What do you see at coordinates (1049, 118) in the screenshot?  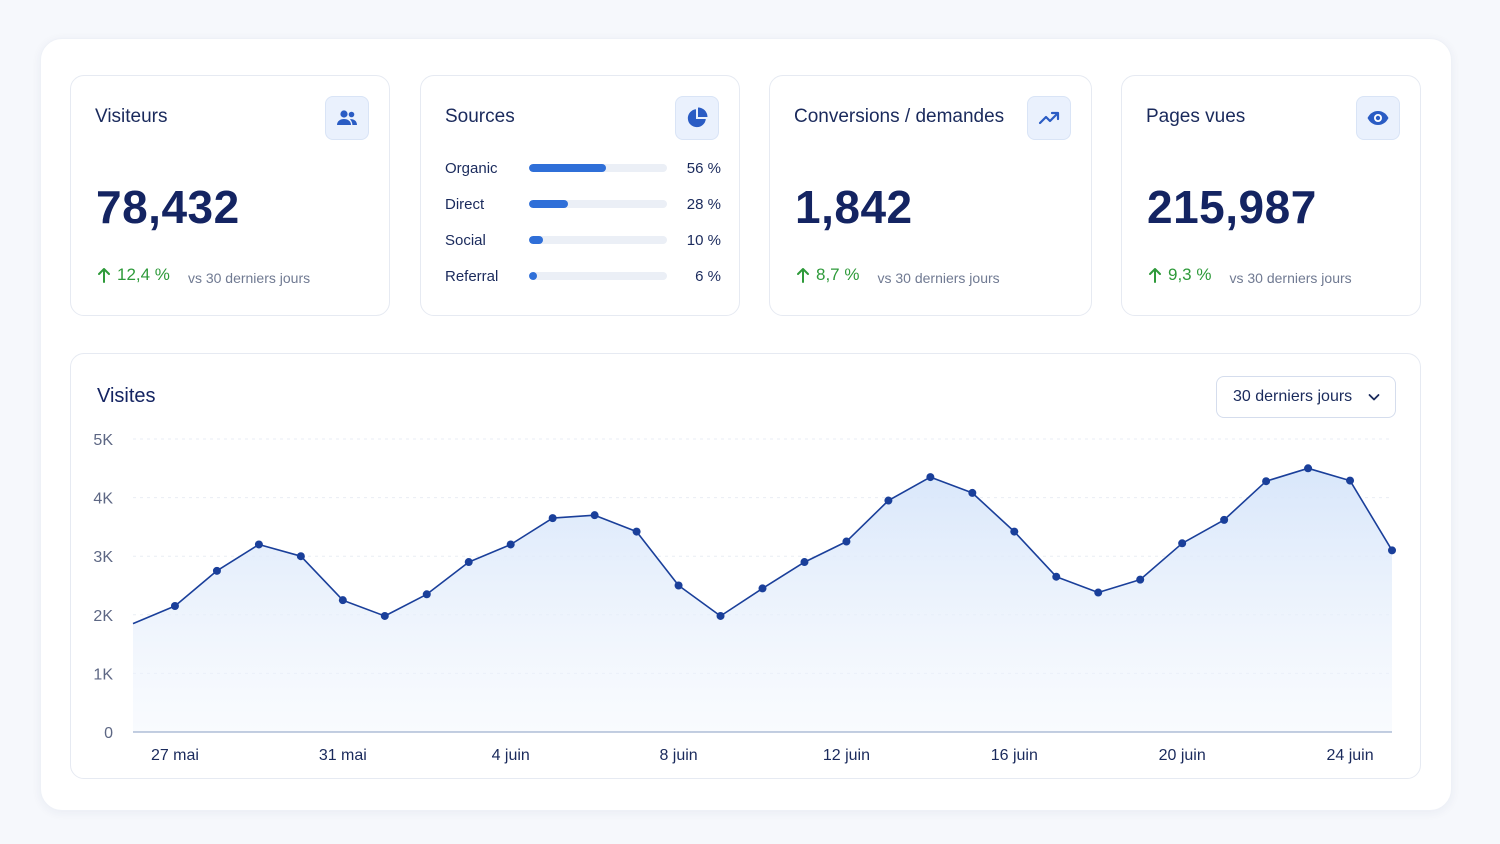 I see `trending-up-icon` at bounding box center [1049, 118].